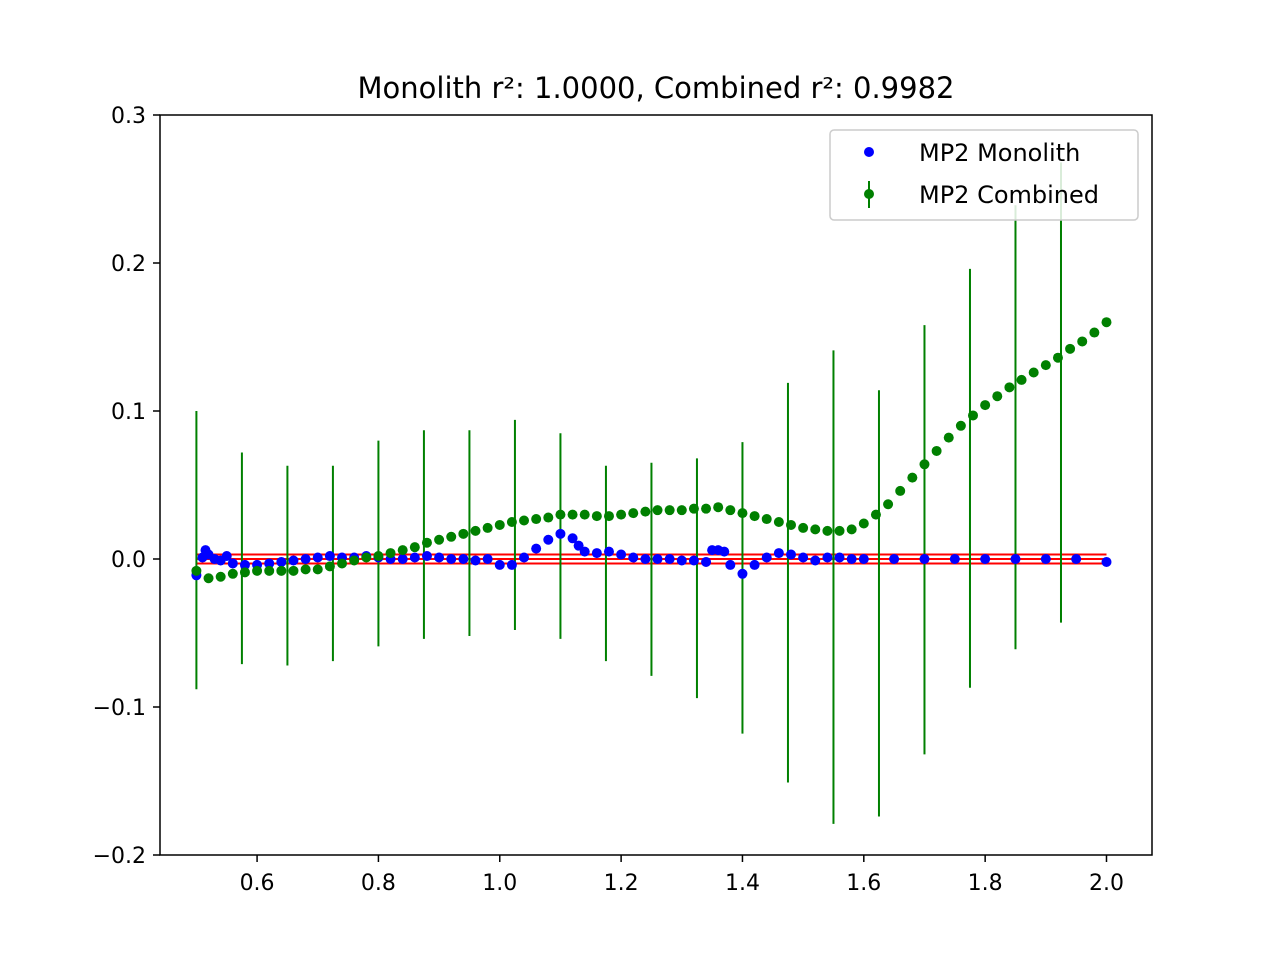 The width and height of the screenshot is (1280, 965). What do you see at coordinates (1009, 195) in the screenshot?
I see `legend-label-combined: MP2 Combined` at bounding box center [1009, 195].